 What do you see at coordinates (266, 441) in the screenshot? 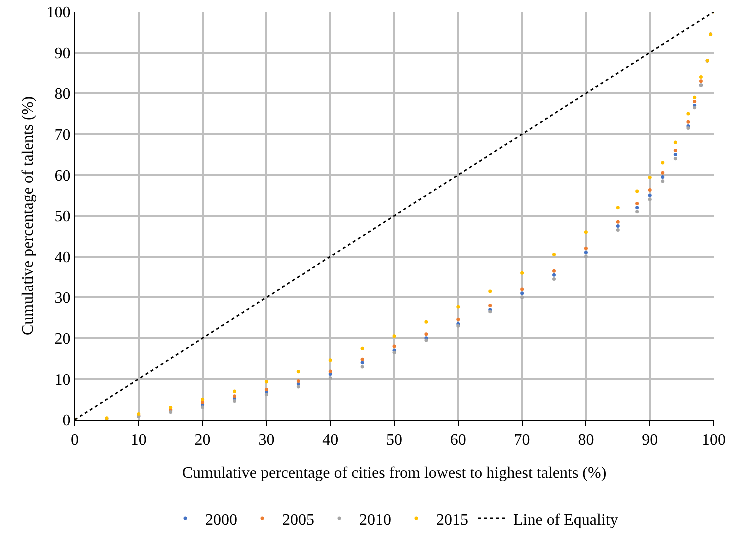
I see `x-tick-label: 30` at bounding box center [266, 441].